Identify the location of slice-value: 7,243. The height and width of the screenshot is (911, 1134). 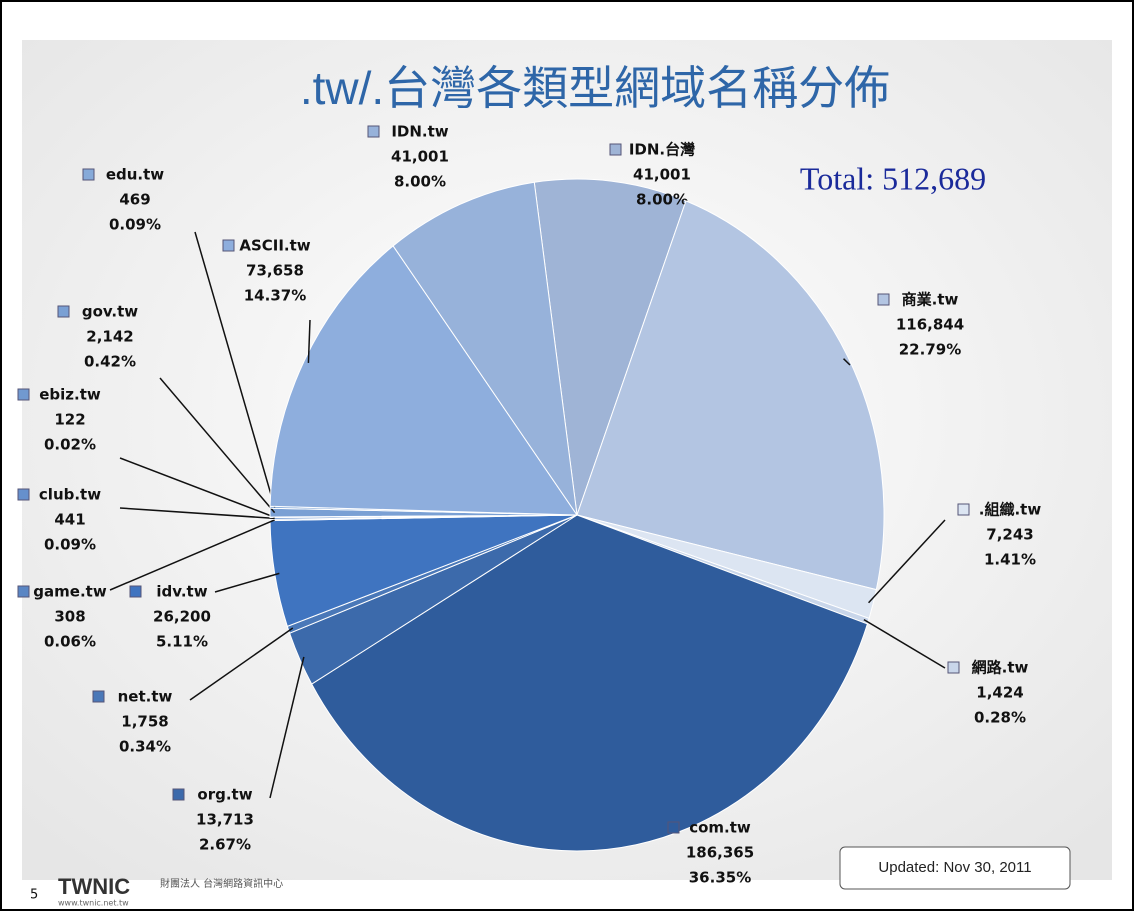
(1009, 535).